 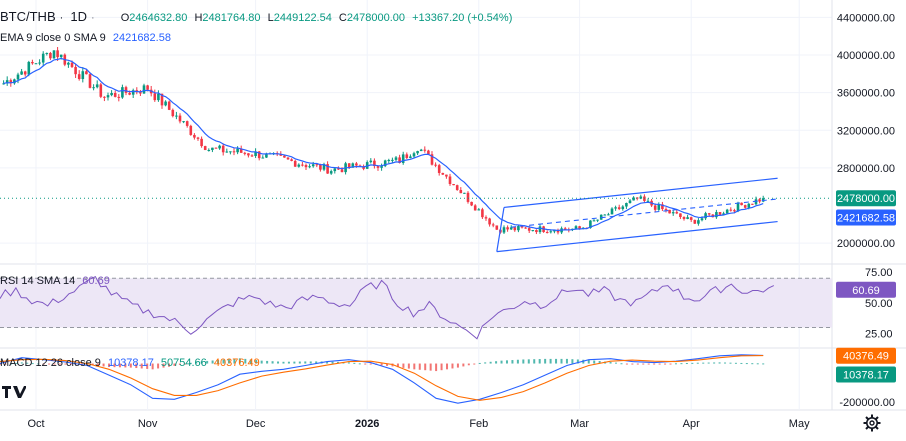 I want to click on x-tick-label: Nov, so click(x=148, y=424).